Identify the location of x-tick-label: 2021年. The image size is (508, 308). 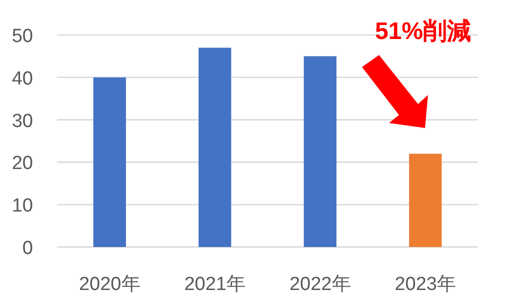
(215, 284).